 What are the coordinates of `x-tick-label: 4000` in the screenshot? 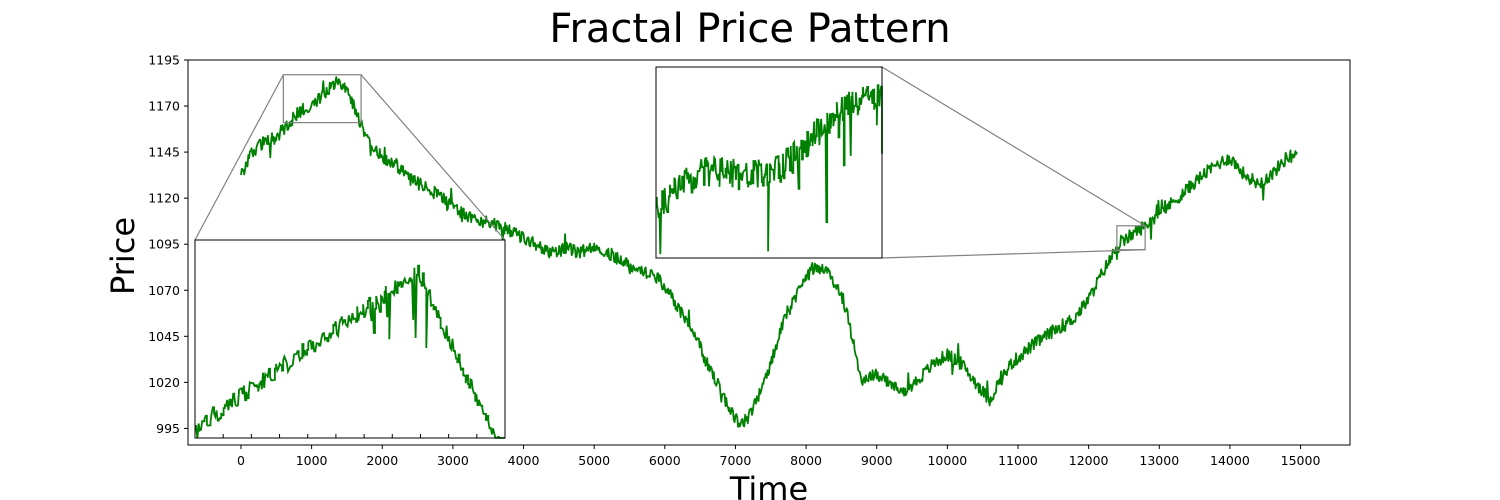 It's located at (524, 460).